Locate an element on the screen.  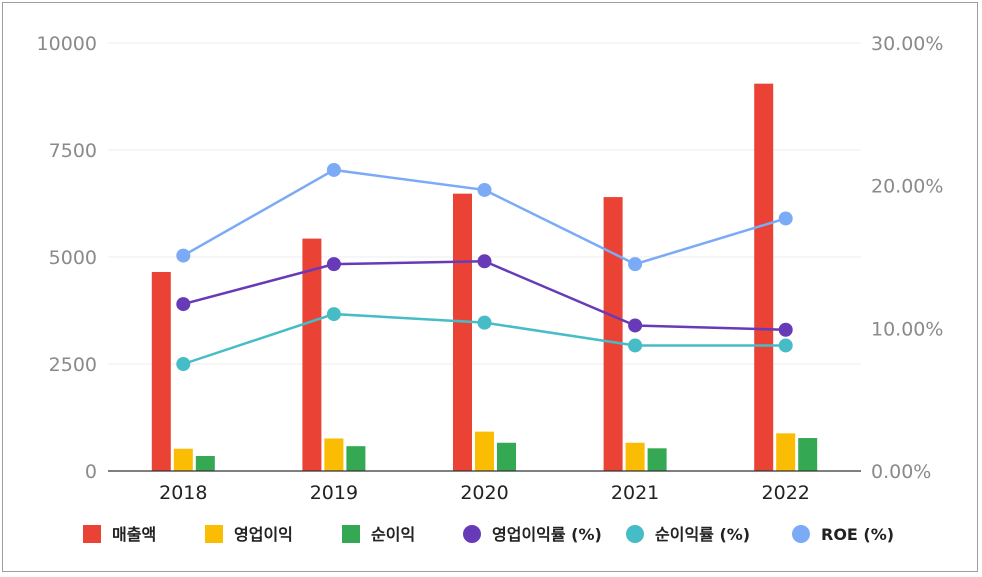
legend-label: 영업이익률 (%) is located at coordinates (547, 534).